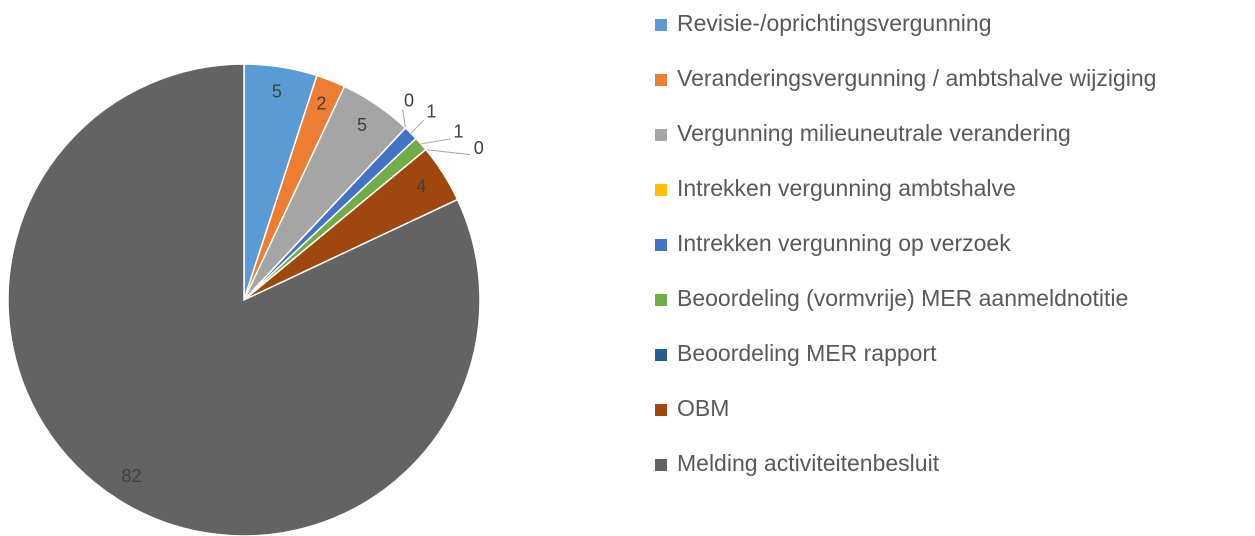 The width and height of the screenshot is (1255, 536). Describe the element at coordinates (844, 243) in the screenshot. I see `legend-label: Intrekken vergunning op verzoek` at that location.